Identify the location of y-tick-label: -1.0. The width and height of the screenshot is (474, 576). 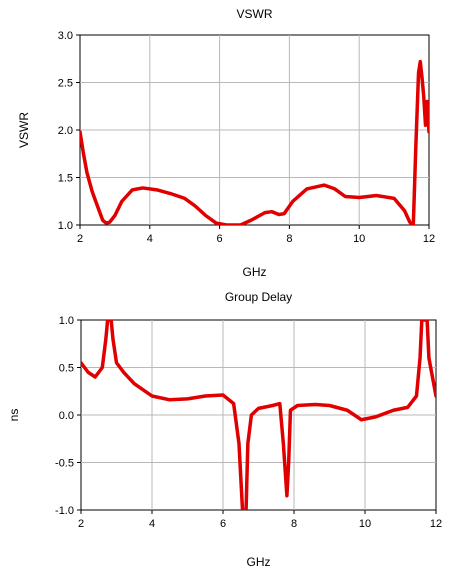
(64, 511).